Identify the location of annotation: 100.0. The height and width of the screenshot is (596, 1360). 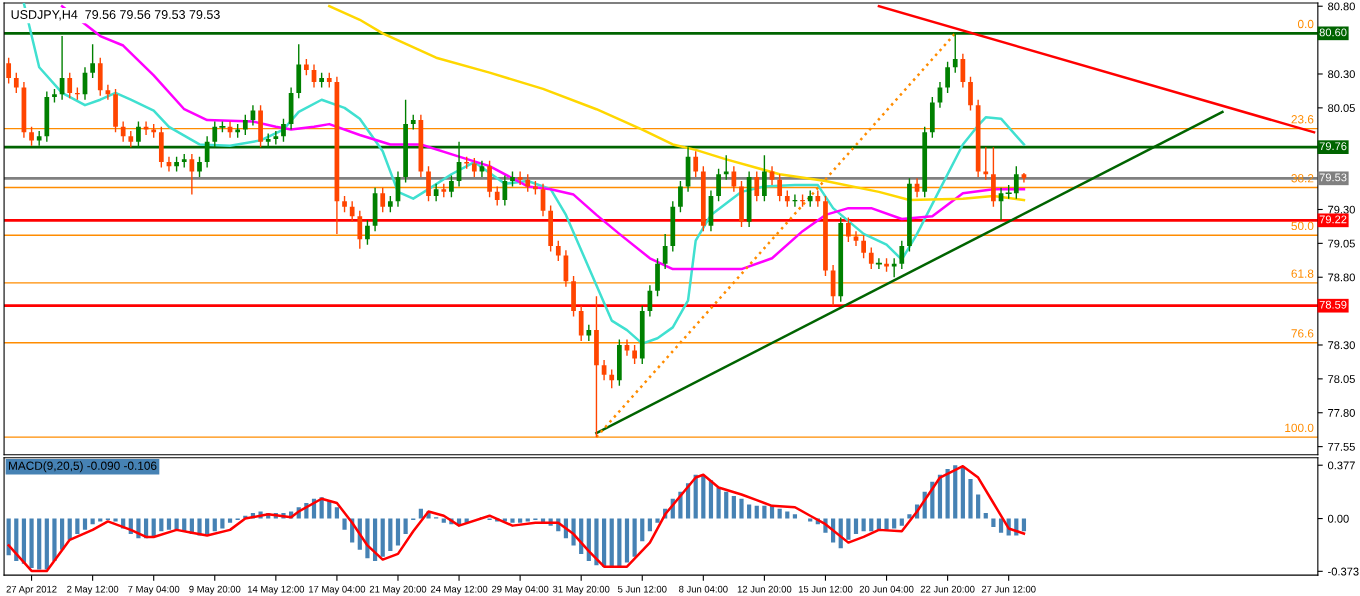
(1299, 428).